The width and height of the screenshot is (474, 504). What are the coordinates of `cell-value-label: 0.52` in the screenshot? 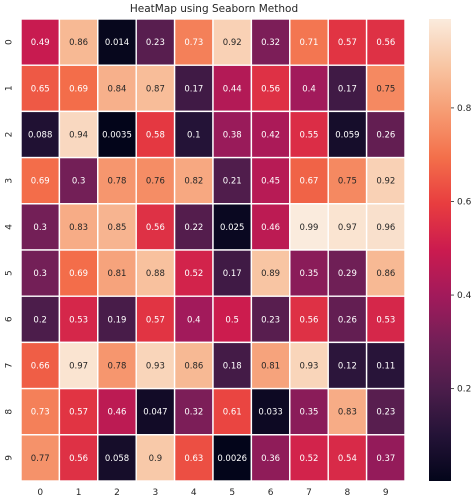 It's located at (309, 459).